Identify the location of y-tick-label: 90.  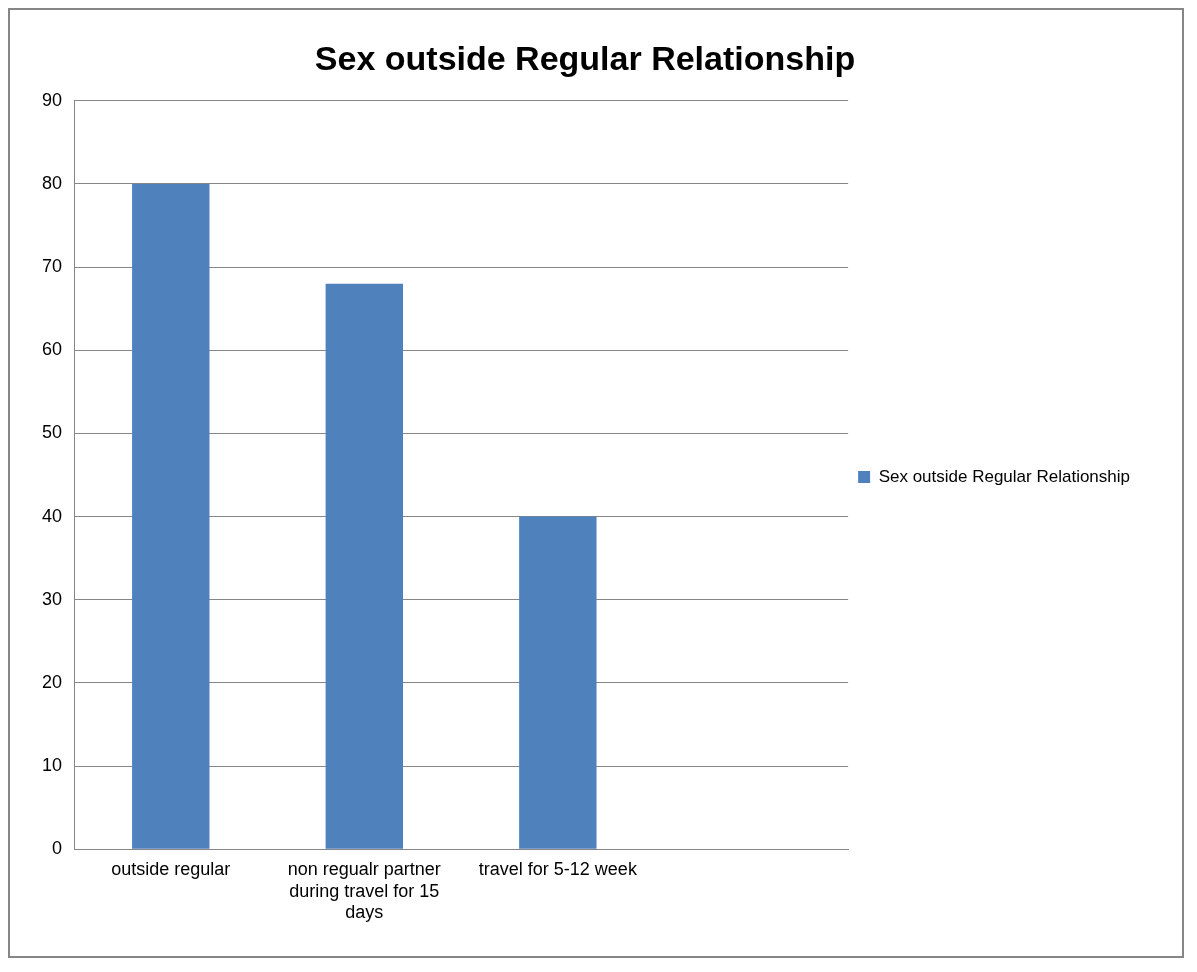
(52, 99).